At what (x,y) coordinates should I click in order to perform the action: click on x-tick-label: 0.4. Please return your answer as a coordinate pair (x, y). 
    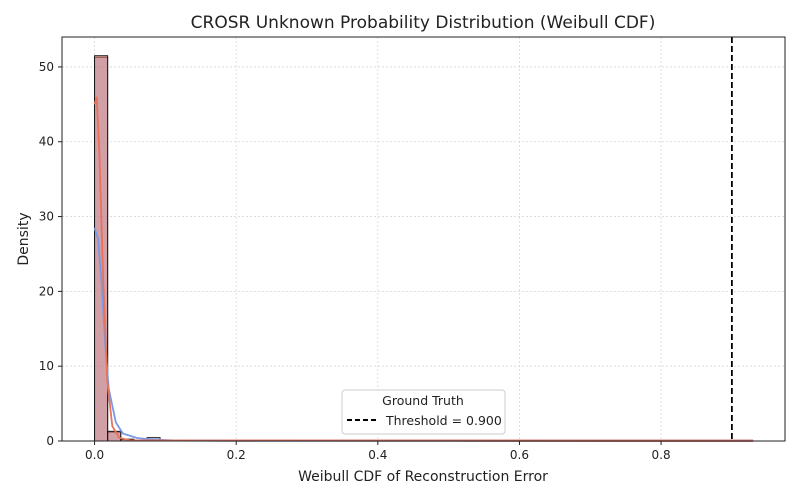
    Looking at the image, I should click on (377, 455).